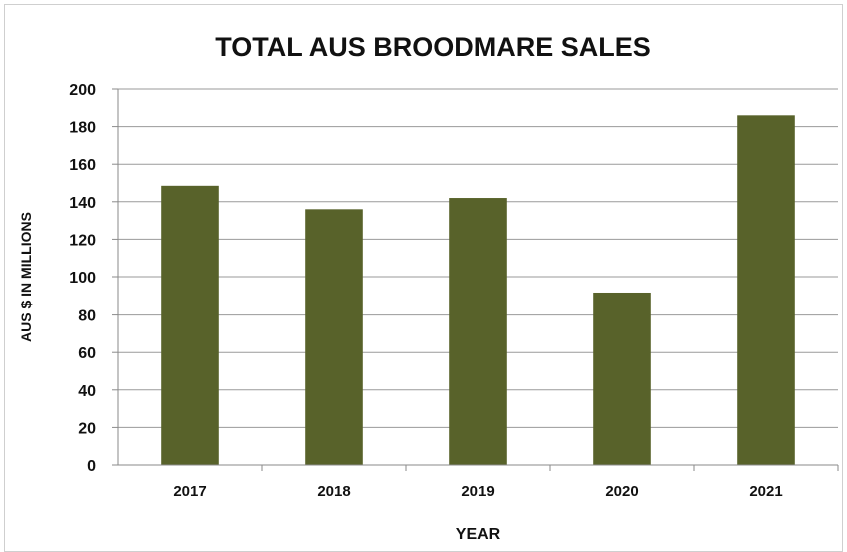 The height and width of the screenshot is (552, 847). What do you see at coordinates (506, 482) in the screenshot?
I see `x-axis-ticks: 2017 2018 2019 2020 2021` at bounding box center [506, 482].